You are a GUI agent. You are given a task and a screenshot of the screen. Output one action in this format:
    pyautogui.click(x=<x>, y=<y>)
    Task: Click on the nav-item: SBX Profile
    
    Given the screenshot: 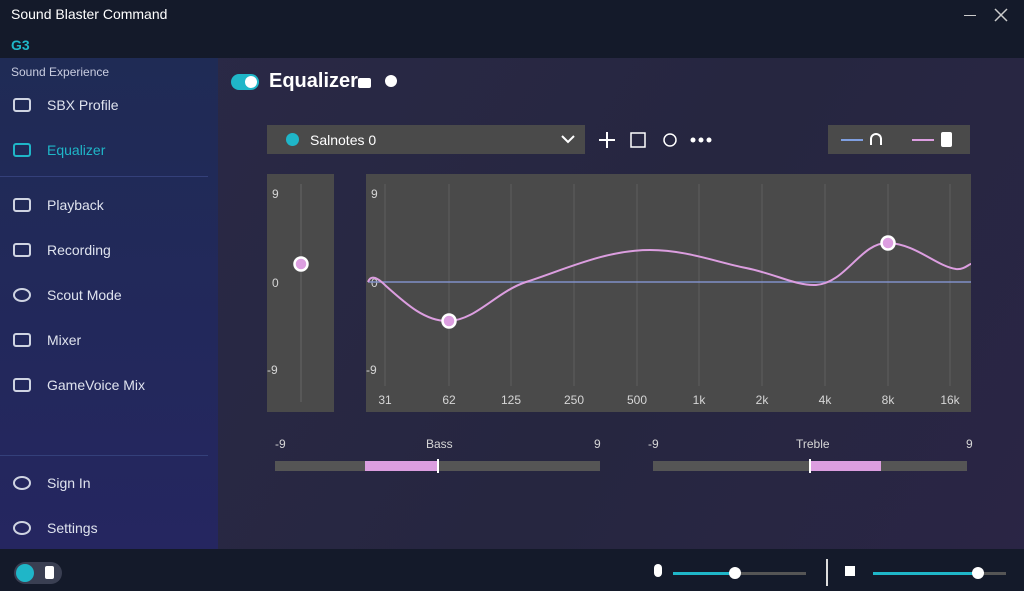 What is the action you would take?
    pyautogui.click(x=83, y=105)
    